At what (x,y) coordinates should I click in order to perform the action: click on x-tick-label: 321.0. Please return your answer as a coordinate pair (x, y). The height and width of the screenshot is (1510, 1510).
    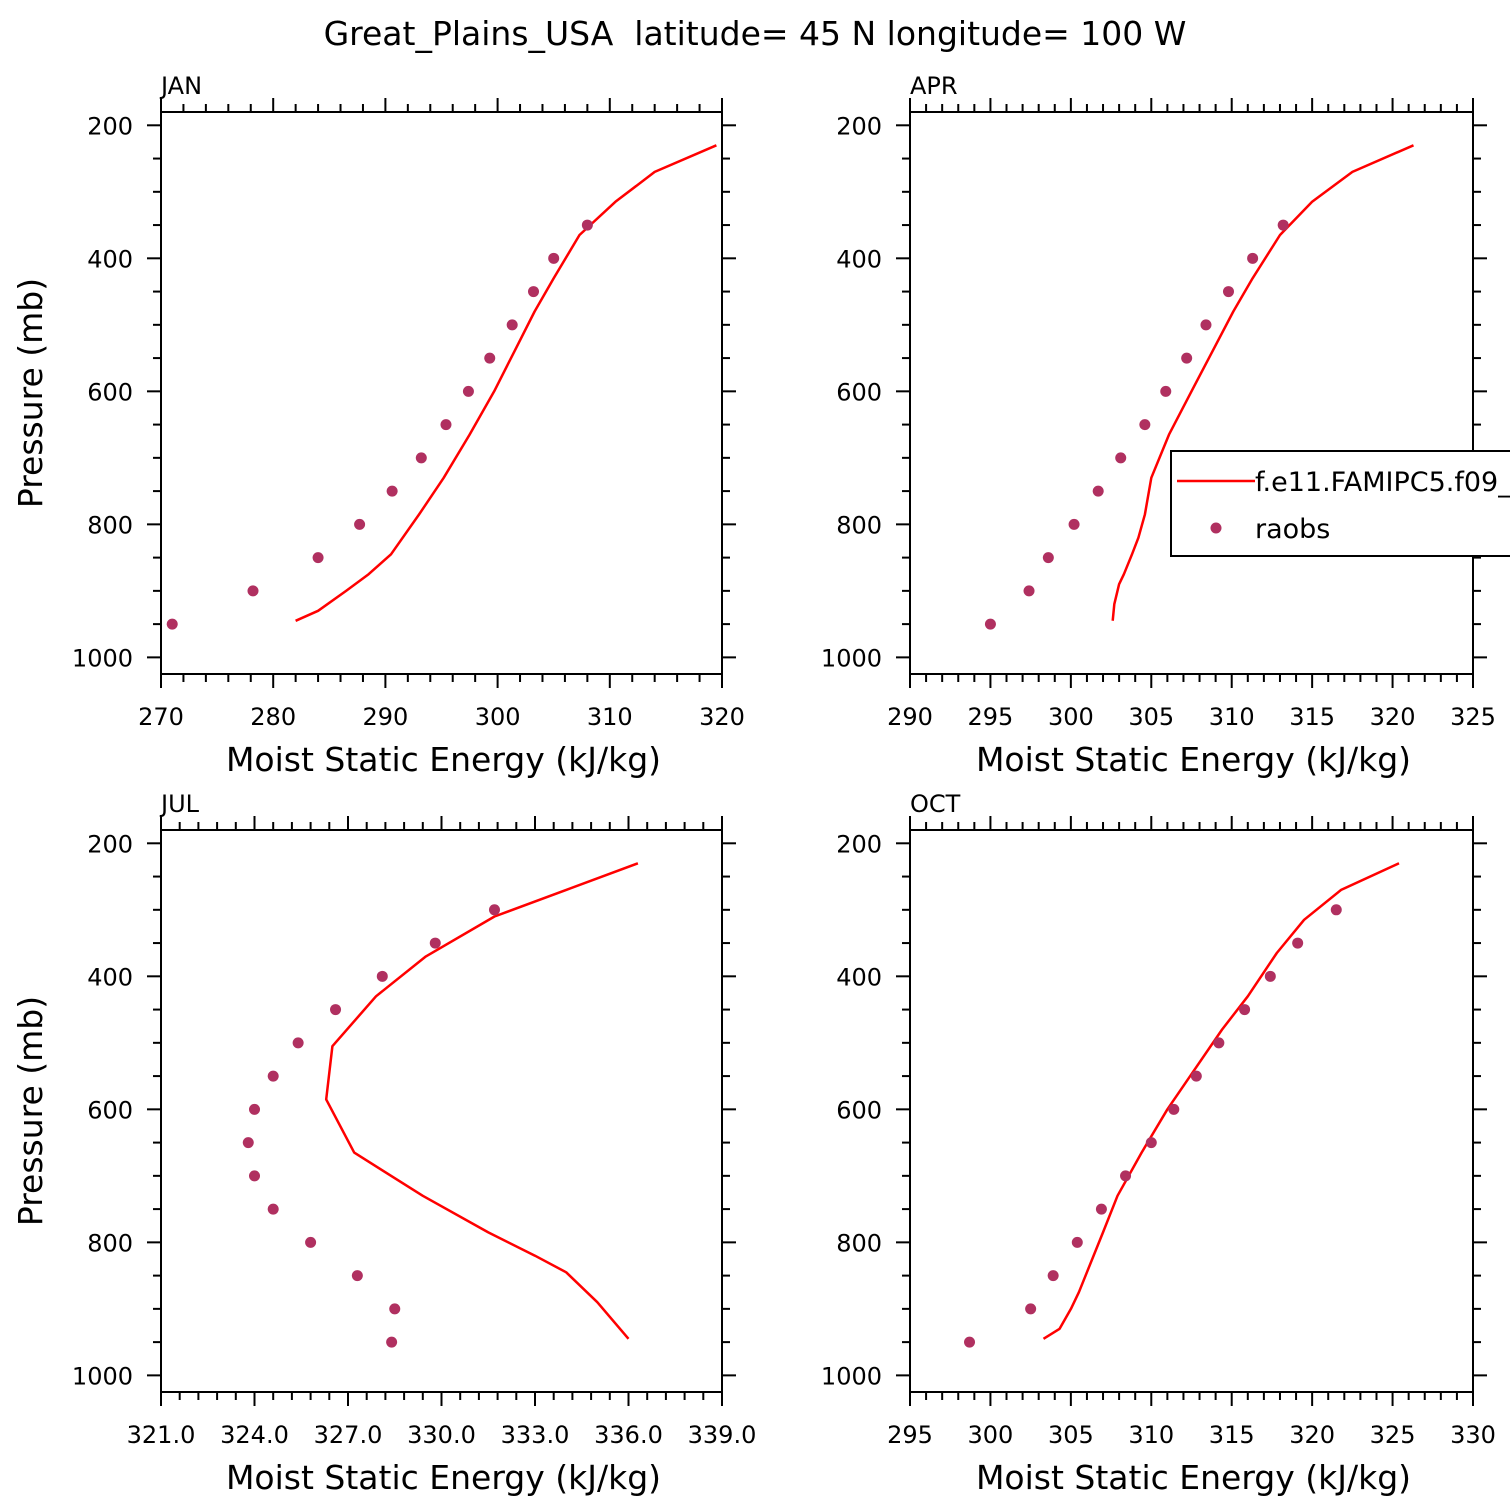
    Looking at the image, I should click on (161, 1435).